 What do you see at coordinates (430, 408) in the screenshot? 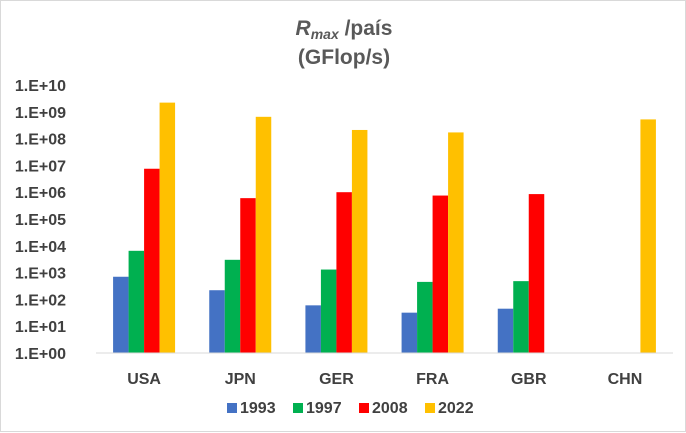
I see `legend-swatch-2022` at bounding box center [430, 408].